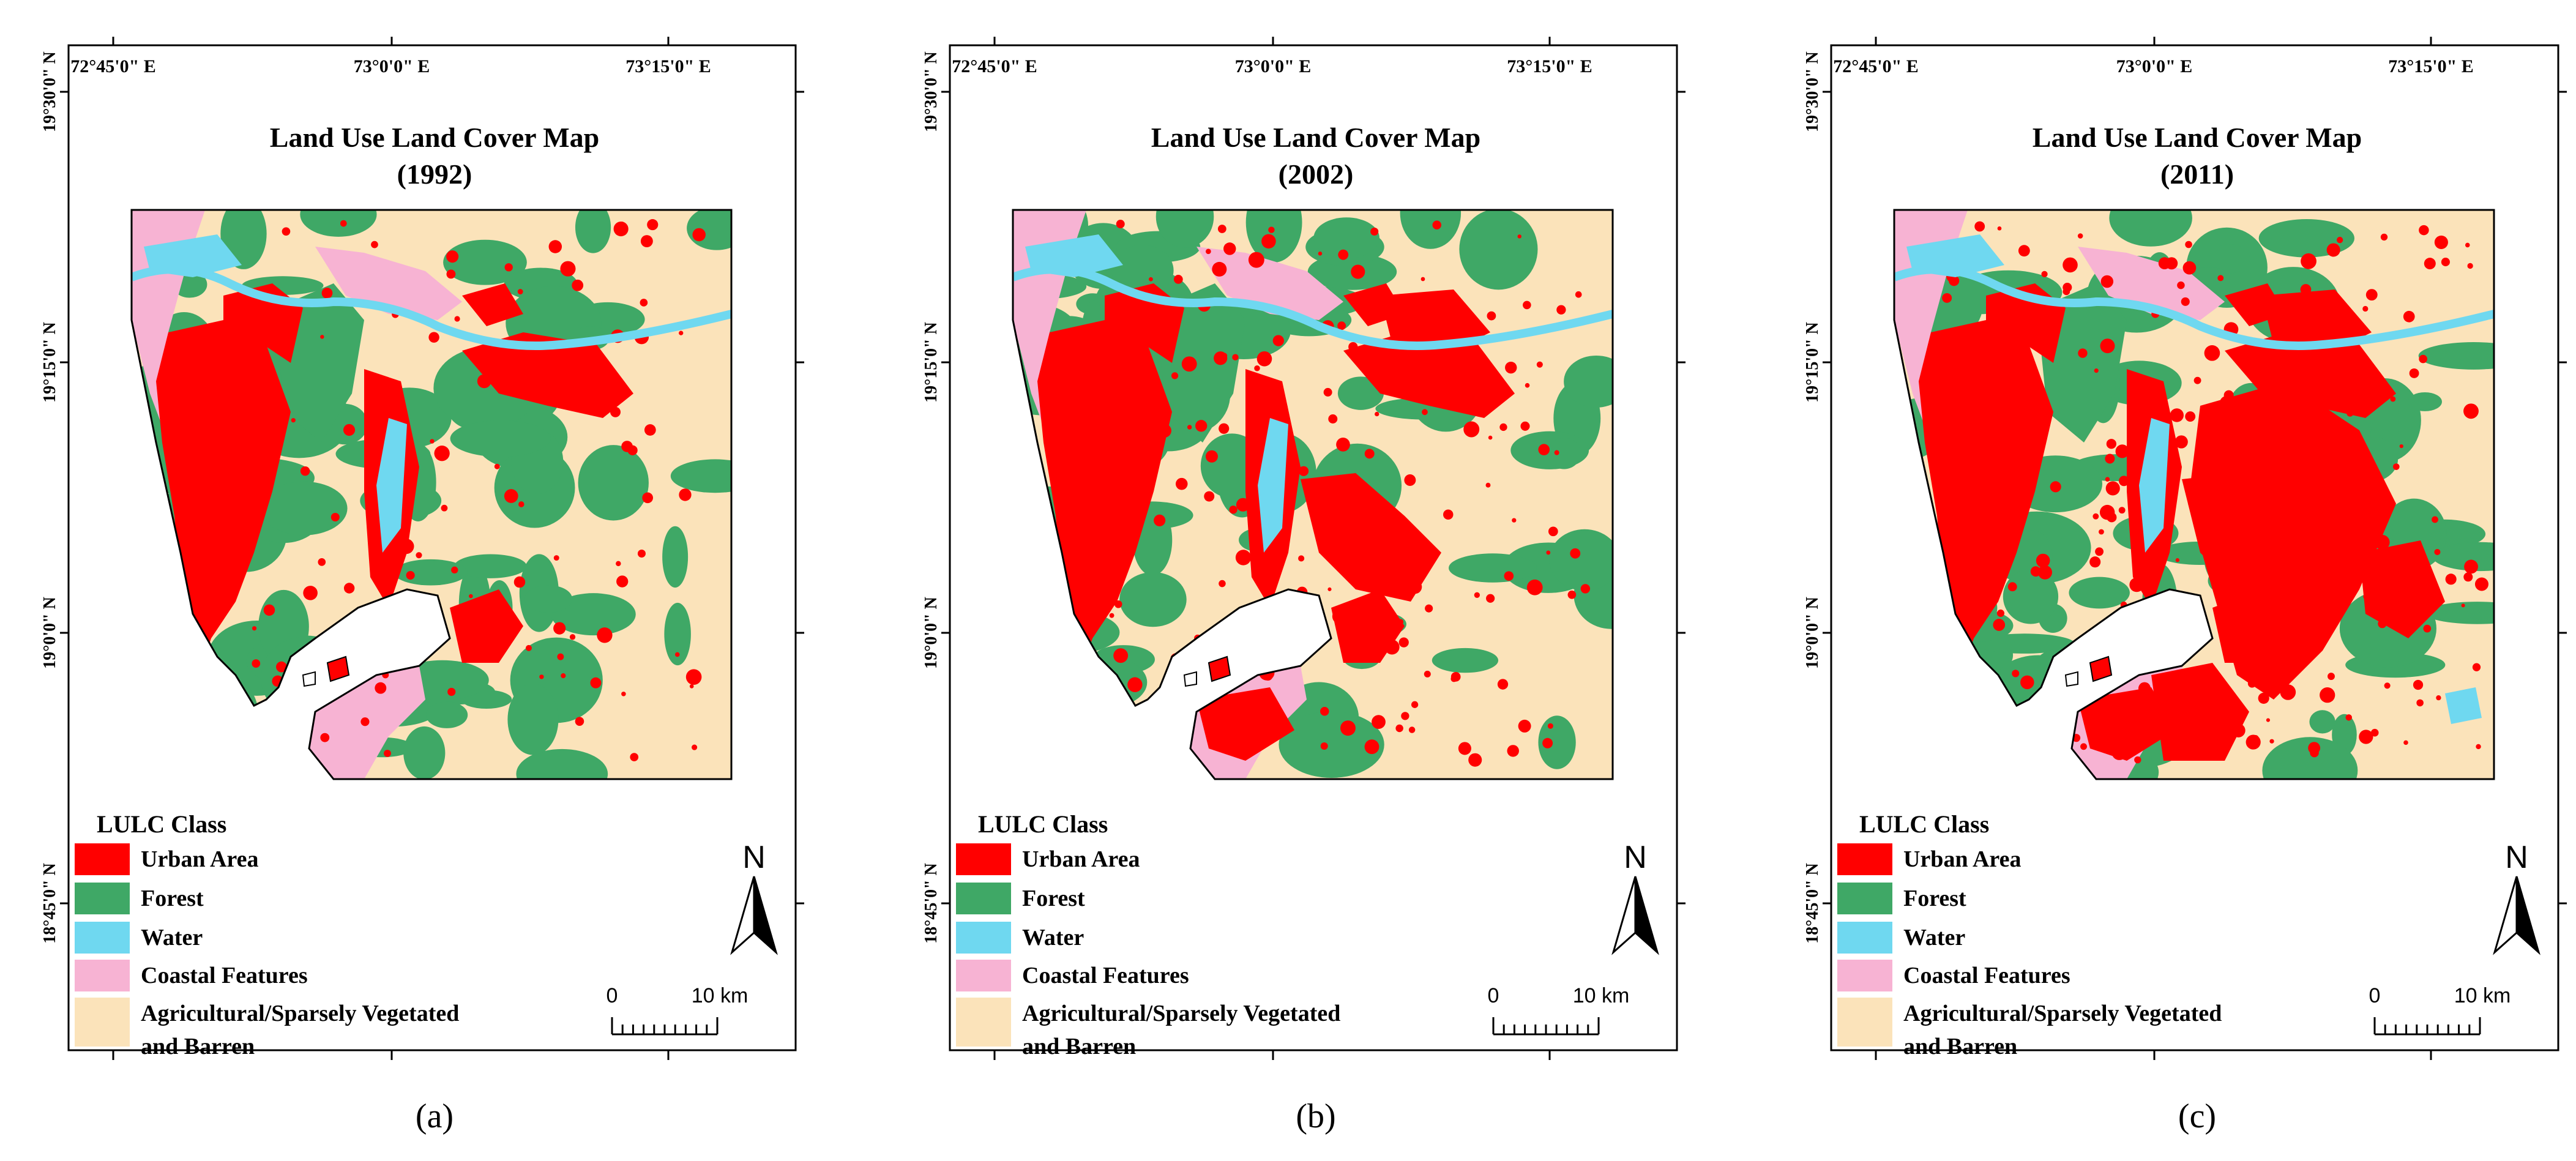 Image resolution: width=2576 pixels, height=1161 pixels. Describe the element at coordinates (1273, 66) in the screenshot. I see `top-tick-label: 73°0'0" E` at that location.